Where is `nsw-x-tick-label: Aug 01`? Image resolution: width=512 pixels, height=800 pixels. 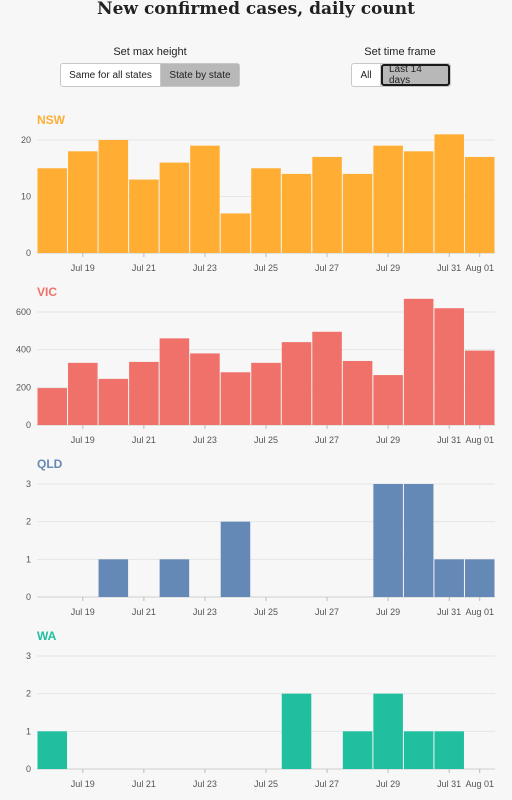
nsw-x-tick-label: Aug 01 is located at coordinates (479, 268).